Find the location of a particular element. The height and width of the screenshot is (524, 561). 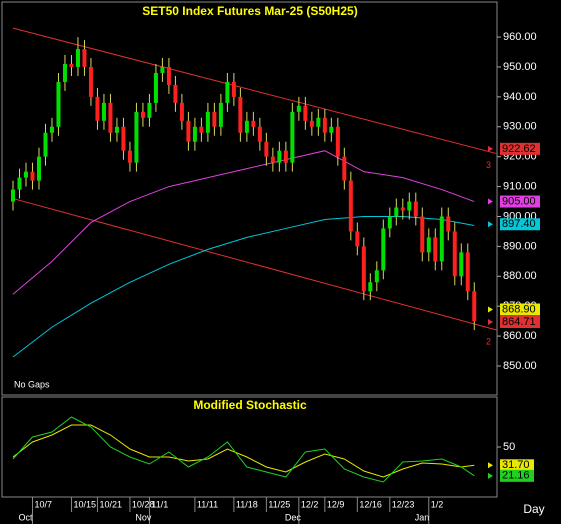

price-label: 897.40 is located at coordinates (519, 224).